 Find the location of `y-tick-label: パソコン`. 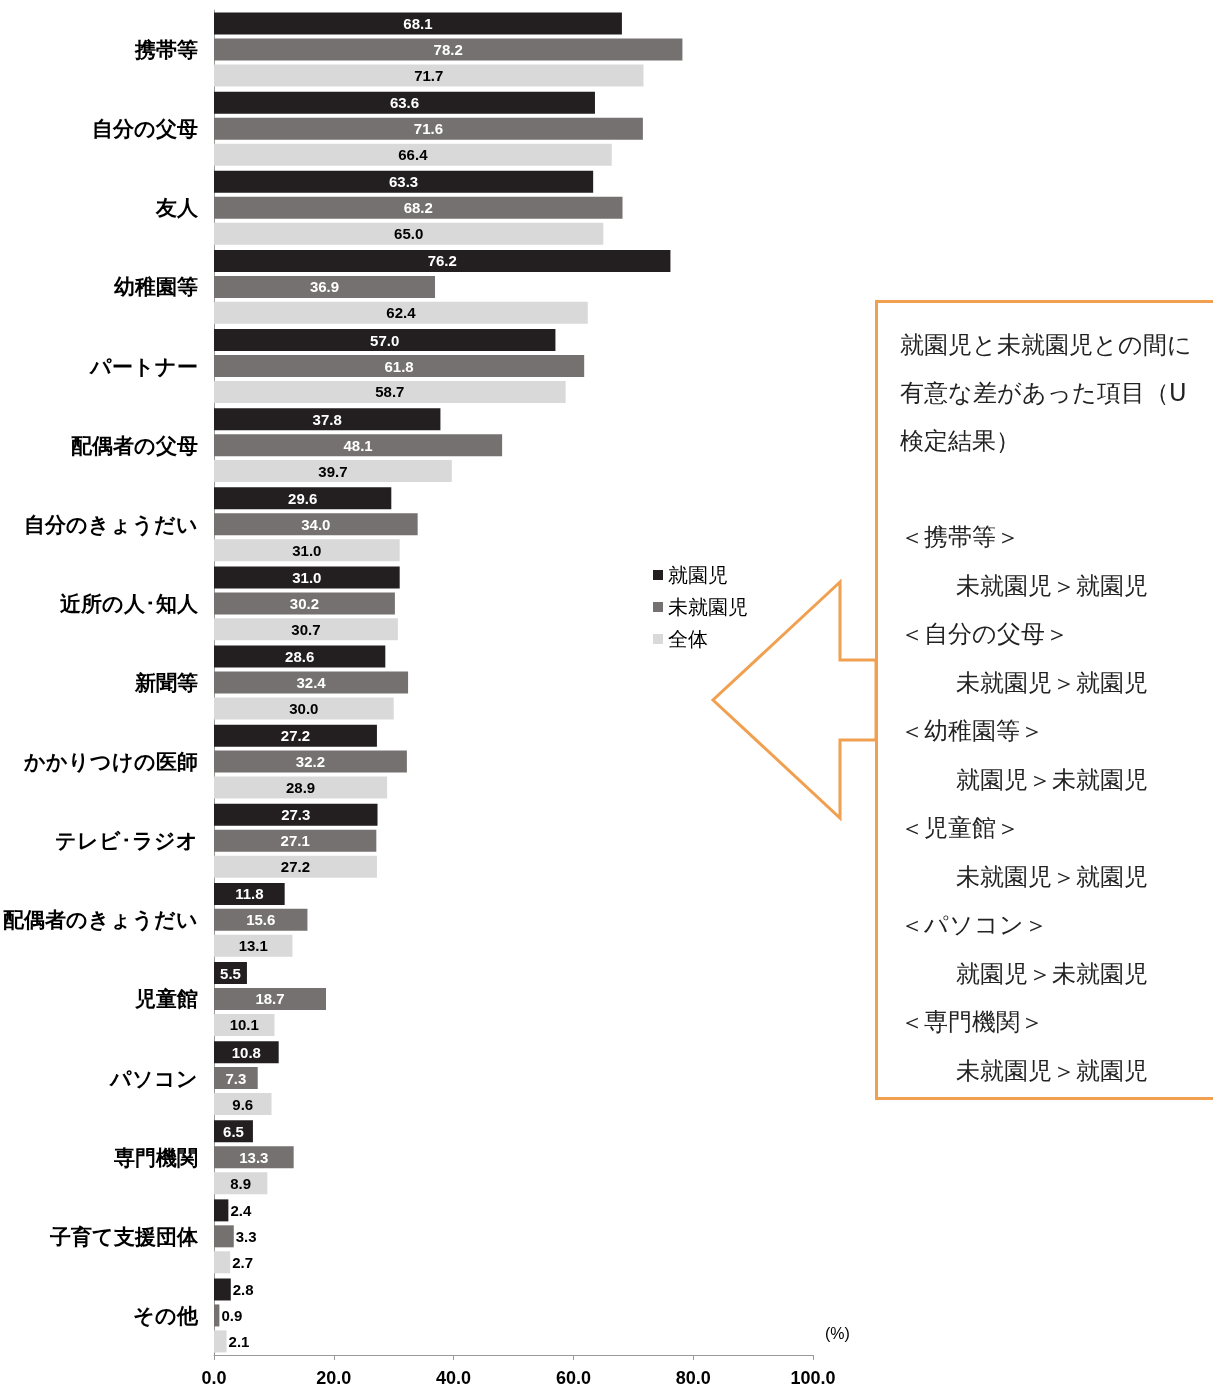

y-tick-label: パソコン is located at coordinates (153, 1078).